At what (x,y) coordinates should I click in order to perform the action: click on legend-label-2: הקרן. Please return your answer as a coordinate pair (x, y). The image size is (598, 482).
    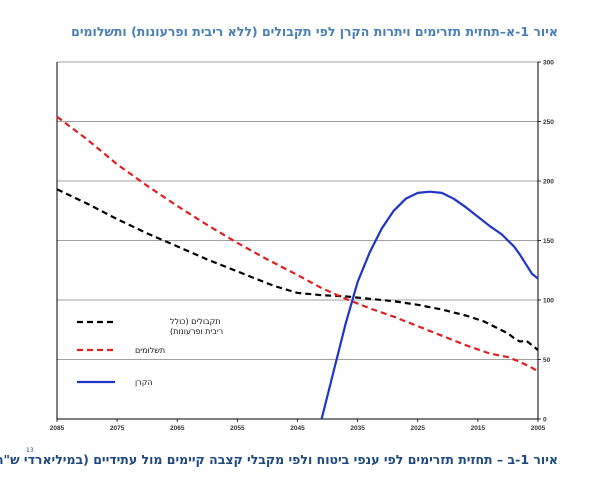
    Looking at the image, I should click on (144, 382).